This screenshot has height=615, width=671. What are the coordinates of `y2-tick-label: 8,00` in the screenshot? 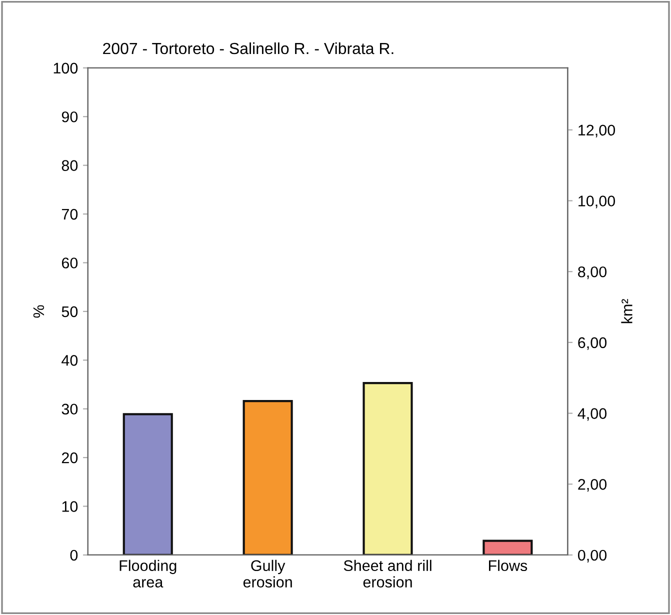 It's located at (592, 273).